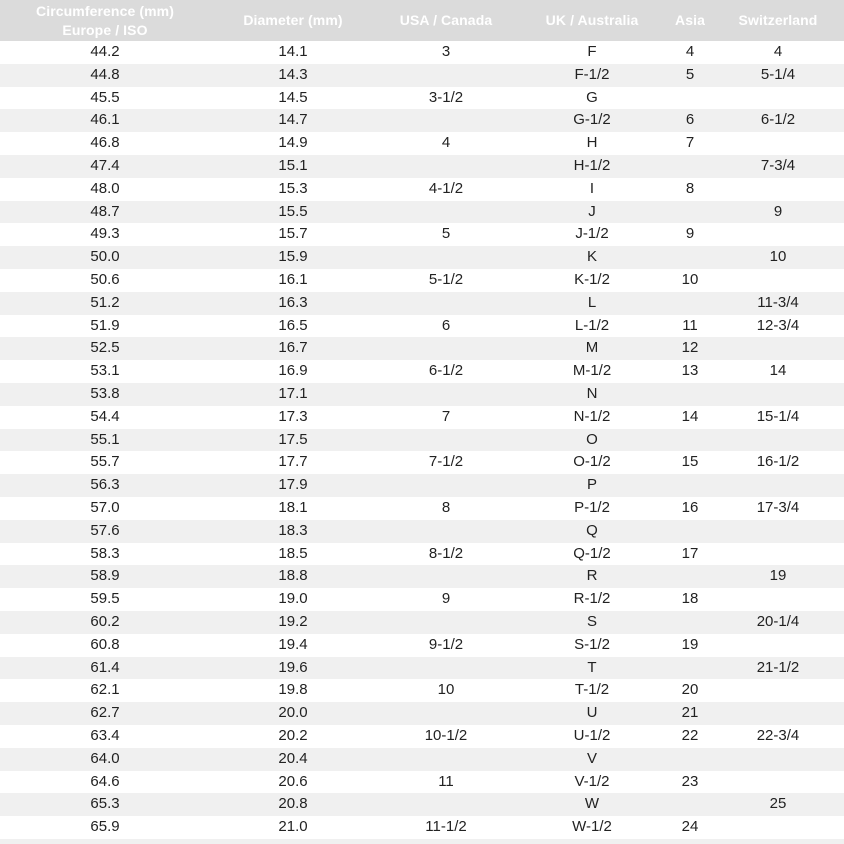 The image size is (844, 844). Describe the element at coordinates (293, 20) in the screenshot. I see `column-header-label: Diameter (mm)` at that location.